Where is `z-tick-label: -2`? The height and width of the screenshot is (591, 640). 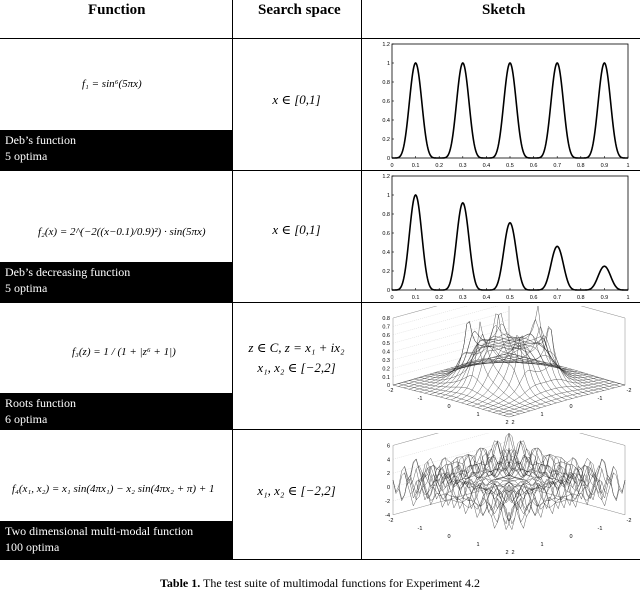
z-tick-label: -2 is located at coordinates (387, 502).